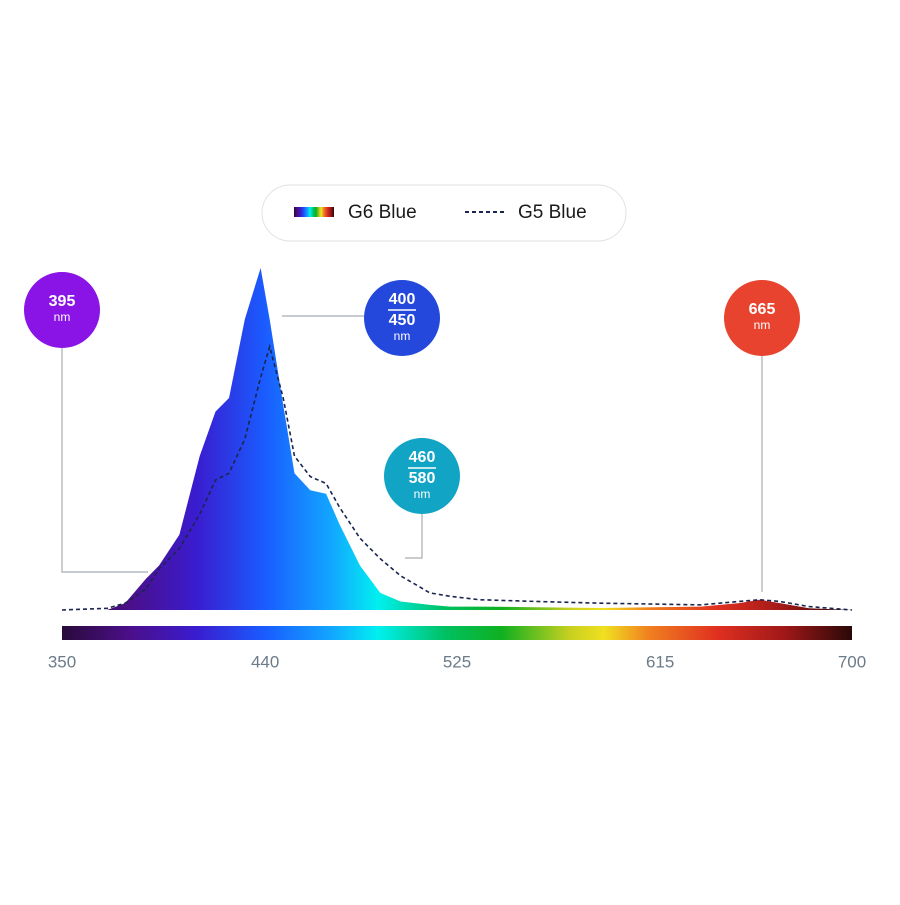  Describe the element at coordinates (552, 212) in the screenshot. I see `legend-label: G5 Blue` at that location.